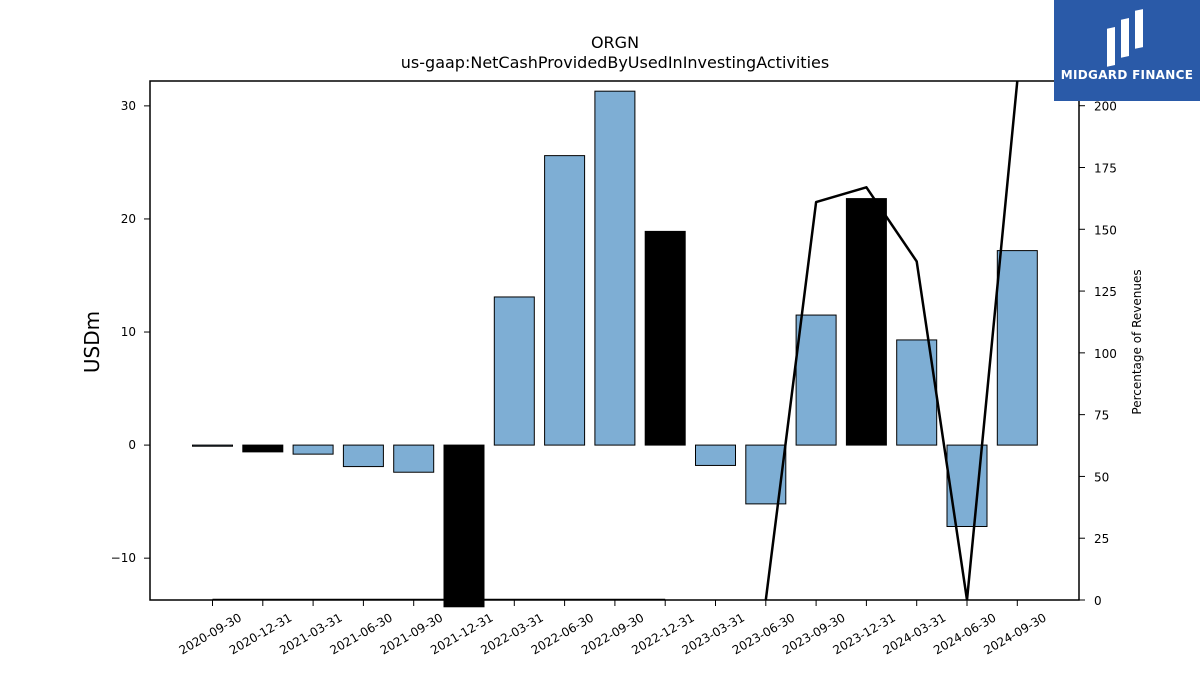  Describe the element at coordinates (1105, 107) in the screenshot. I see `y2-tick-label: 200` at that location.